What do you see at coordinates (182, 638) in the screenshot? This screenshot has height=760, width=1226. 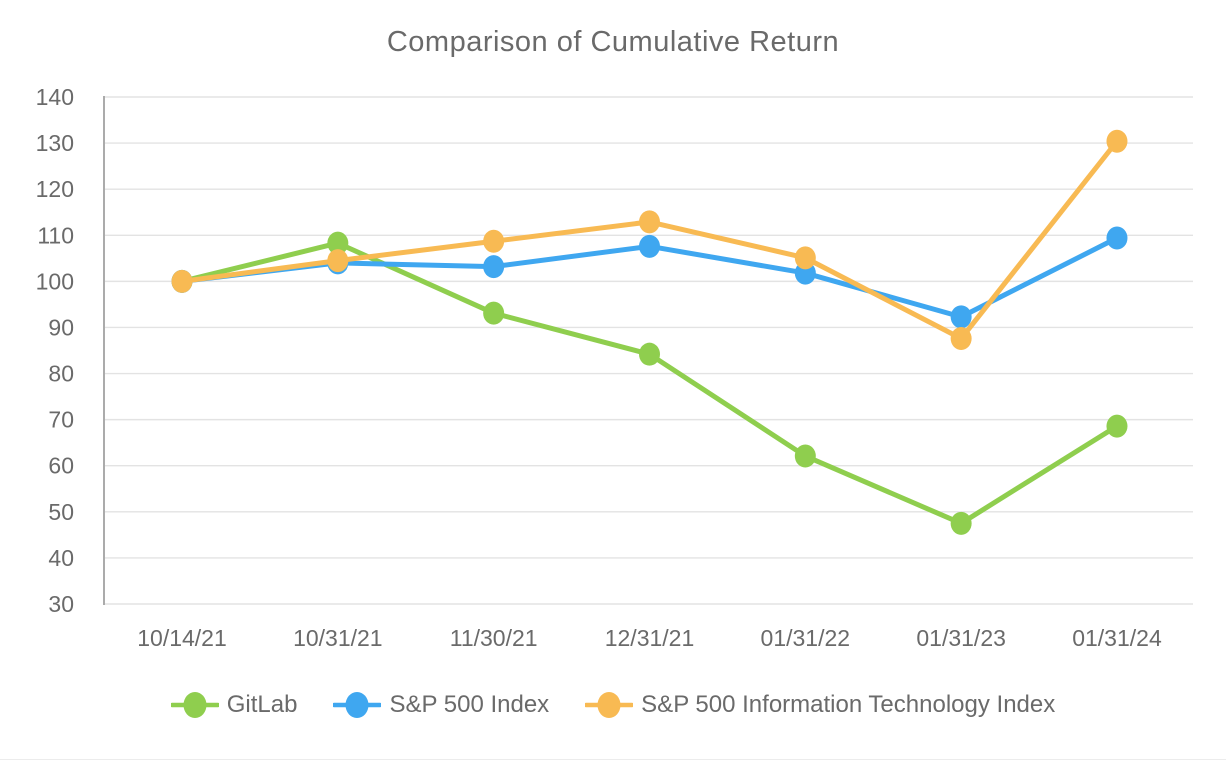 I see `x-tick-label: 10/14/21` at bounding box center [182, 638].